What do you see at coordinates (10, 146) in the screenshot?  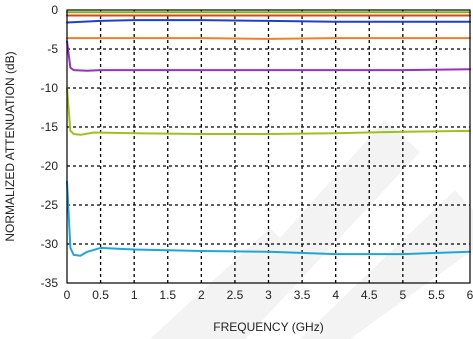 I see `y-axis-label: NORMALIZED ATTENUATION (dB)` at bounding box center [10, 146].